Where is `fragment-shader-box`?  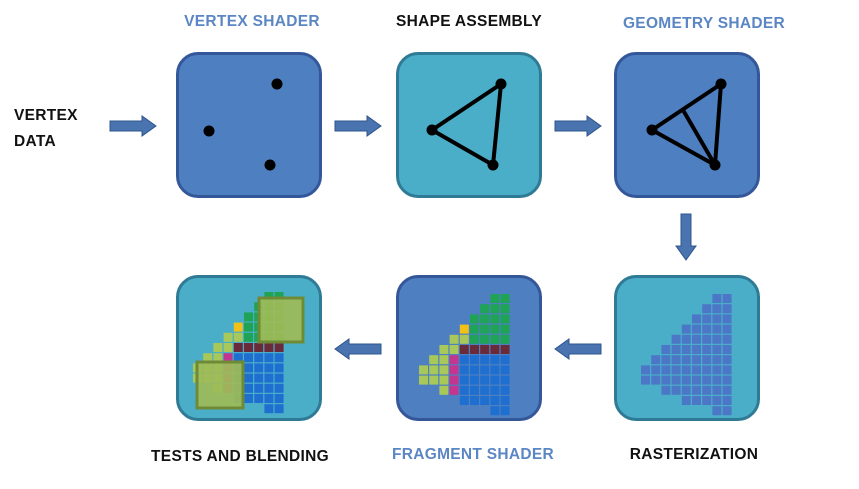 fragment-shader-box is located at coordinates (469, 348).